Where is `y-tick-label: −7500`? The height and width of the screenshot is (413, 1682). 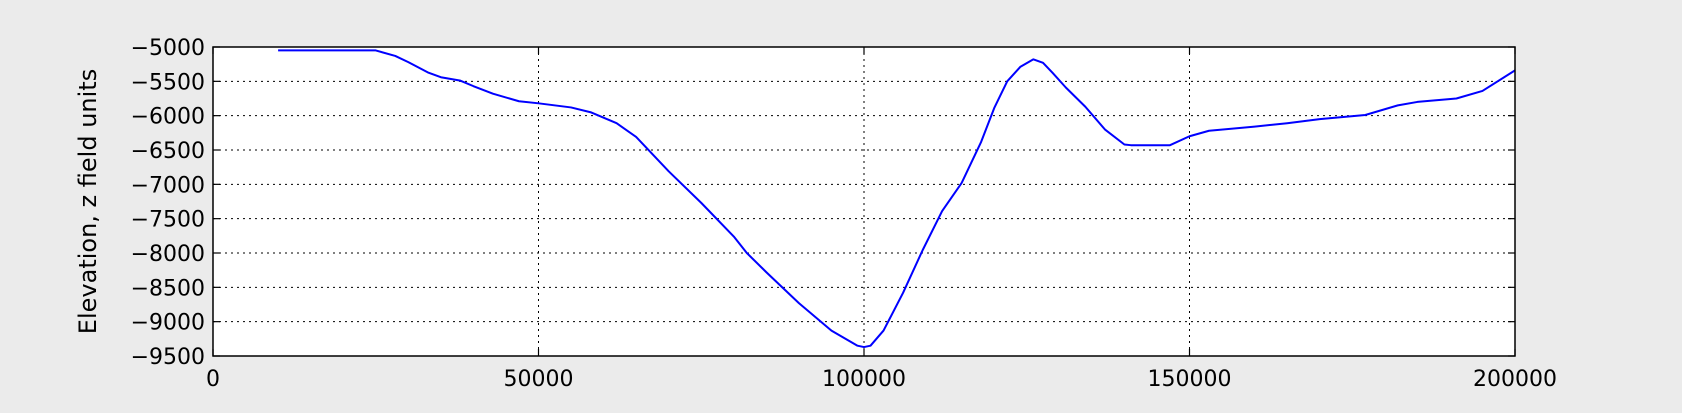
y-tick-label: −7500 is located at coordinates (168, 220).